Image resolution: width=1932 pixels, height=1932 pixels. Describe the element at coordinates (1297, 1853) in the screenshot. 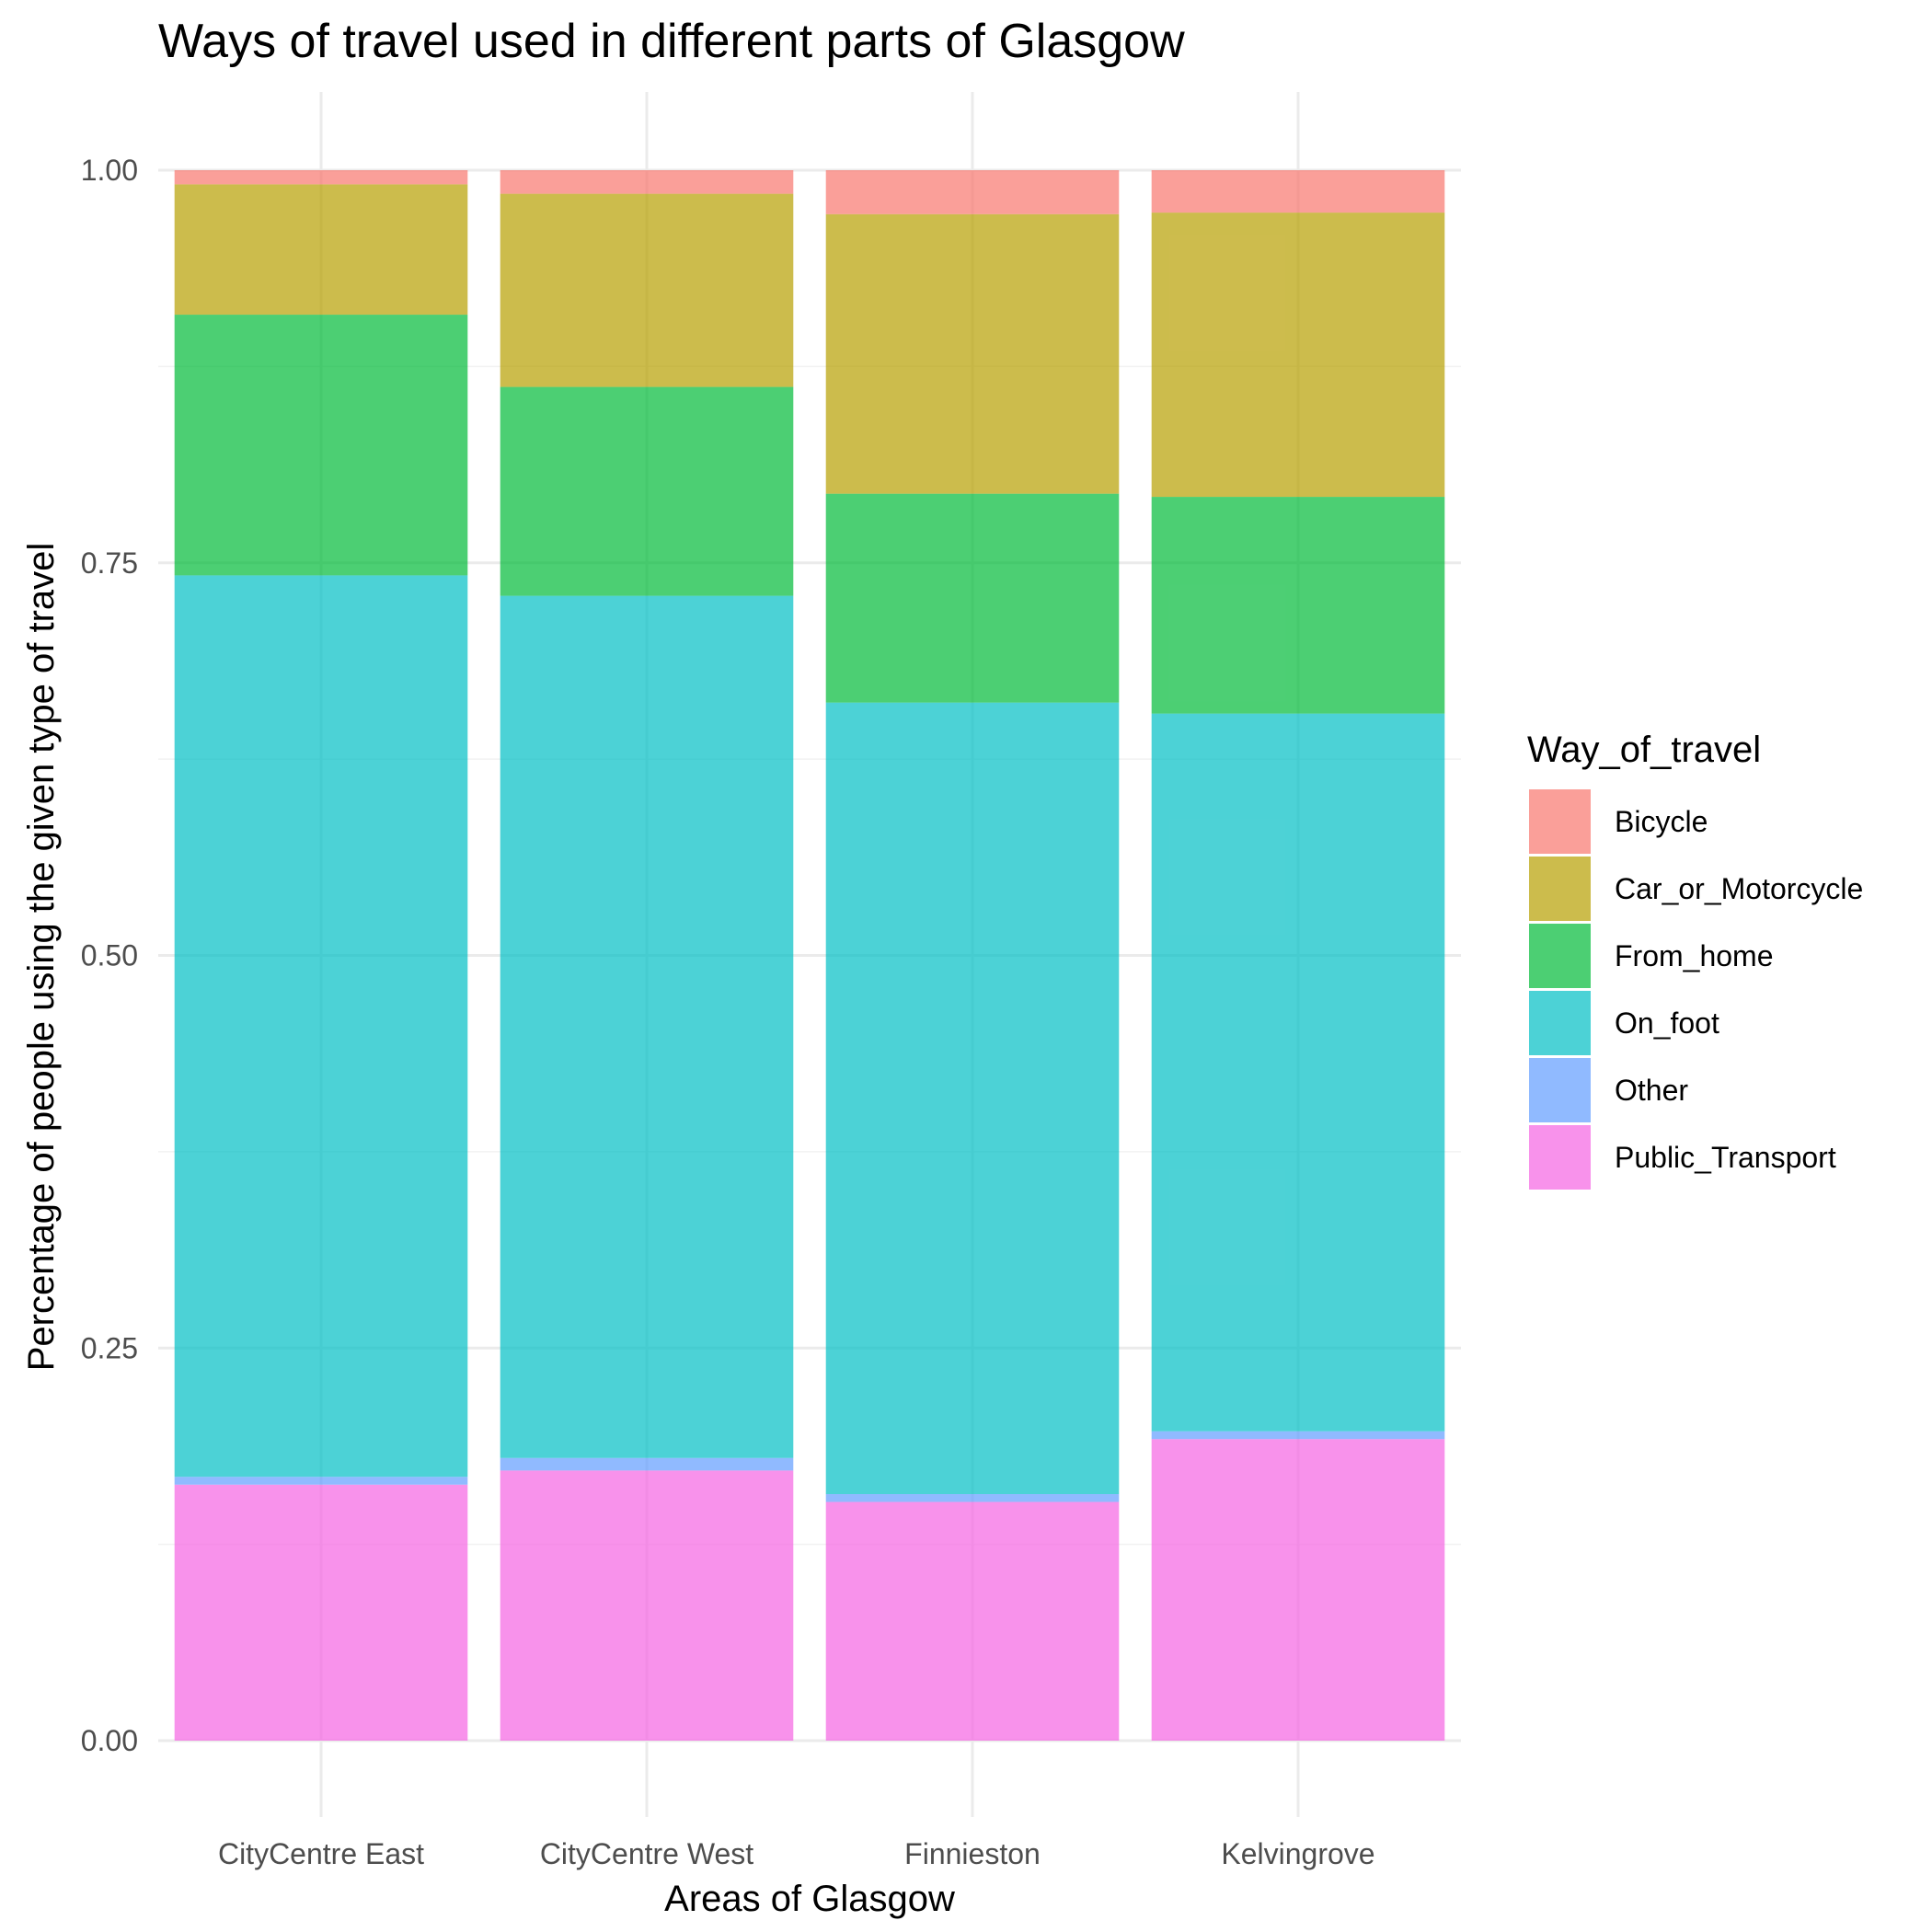

I see `x-tick-label: Kelvingrove` at that location.